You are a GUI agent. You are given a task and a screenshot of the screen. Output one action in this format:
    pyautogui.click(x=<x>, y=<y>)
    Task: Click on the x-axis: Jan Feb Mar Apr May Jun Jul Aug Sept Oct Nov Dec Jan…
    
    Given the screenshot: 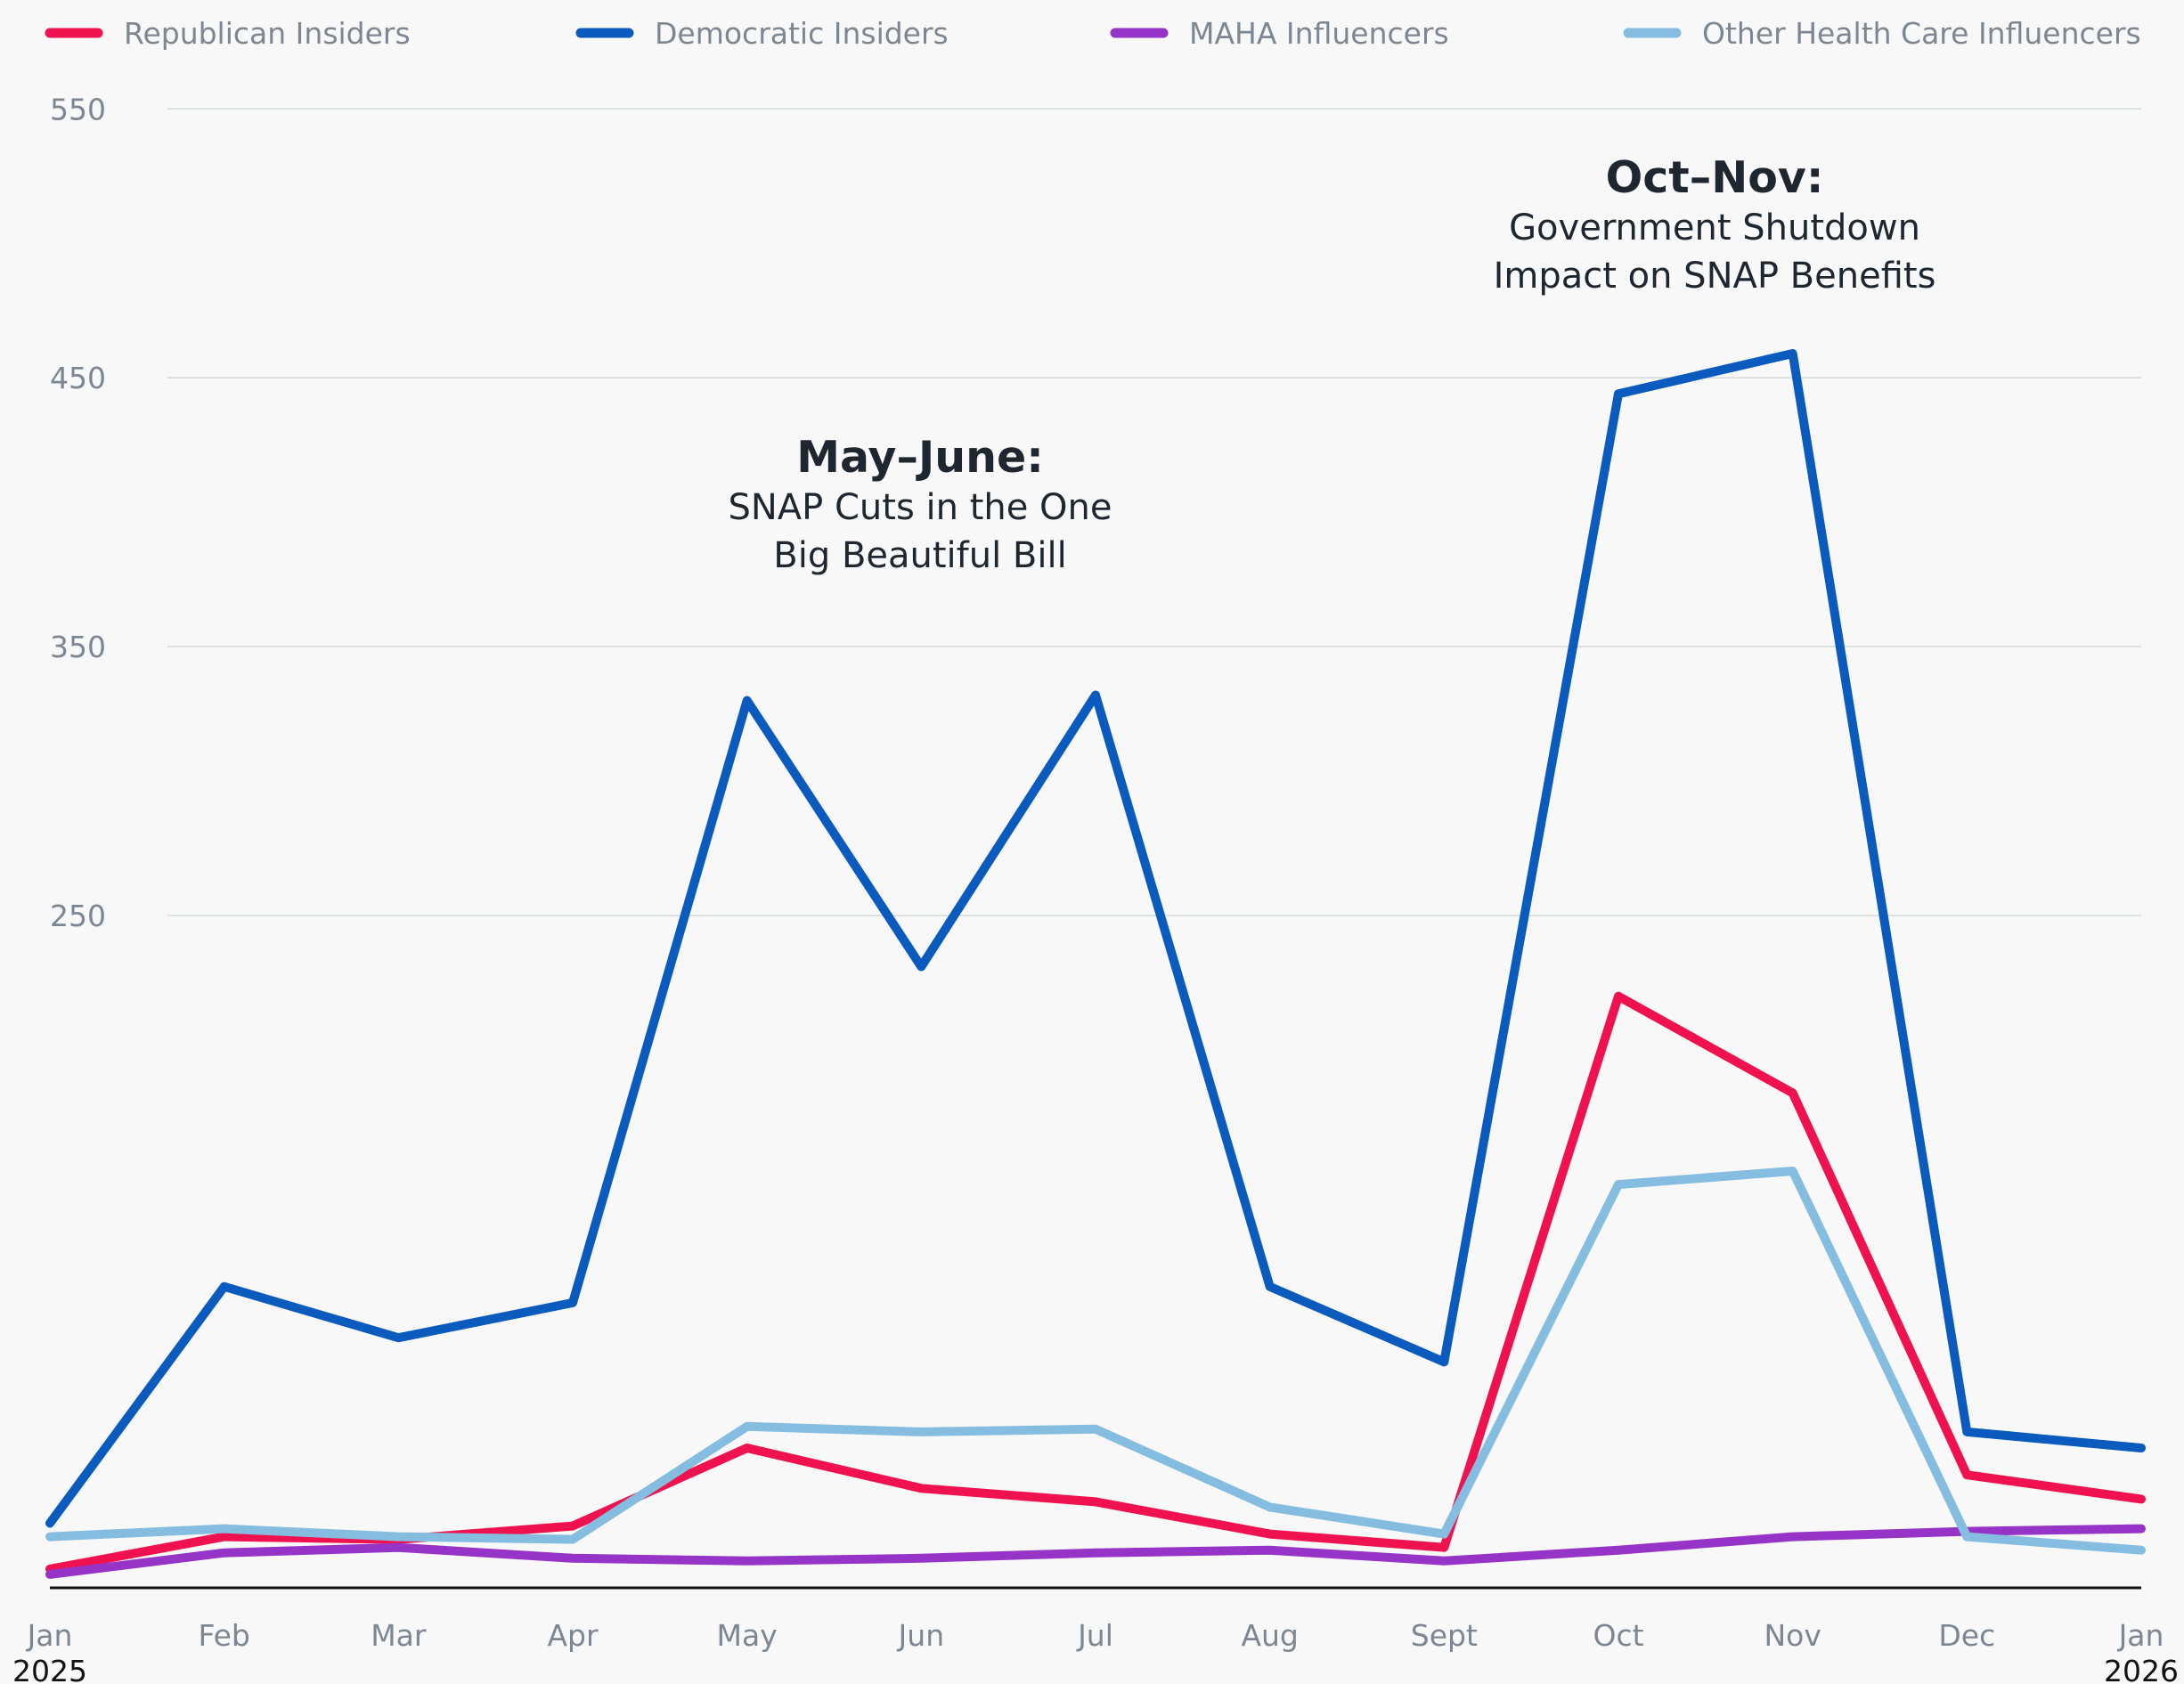 What is the action you would take?
    pyautogui.click(x=1095, y=1651)
    